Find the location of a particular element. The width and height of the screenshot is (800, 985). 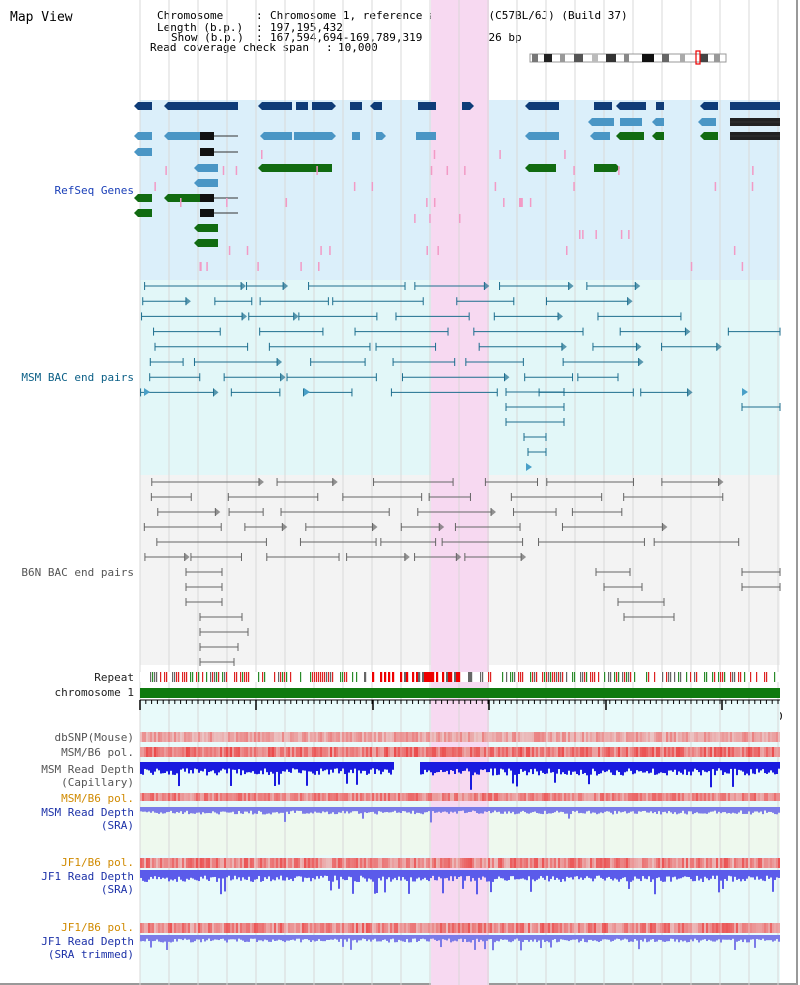

highlight-region is located at coordinates (460, 492).